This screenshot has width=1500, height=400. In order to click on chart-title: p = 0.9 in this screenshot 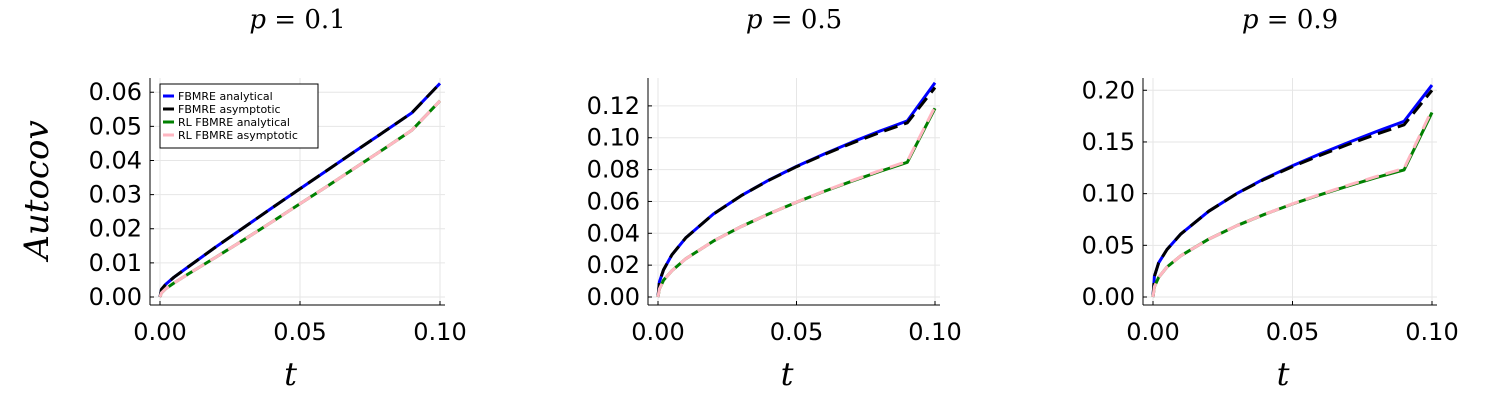, I will do `click(1290, 20)`.